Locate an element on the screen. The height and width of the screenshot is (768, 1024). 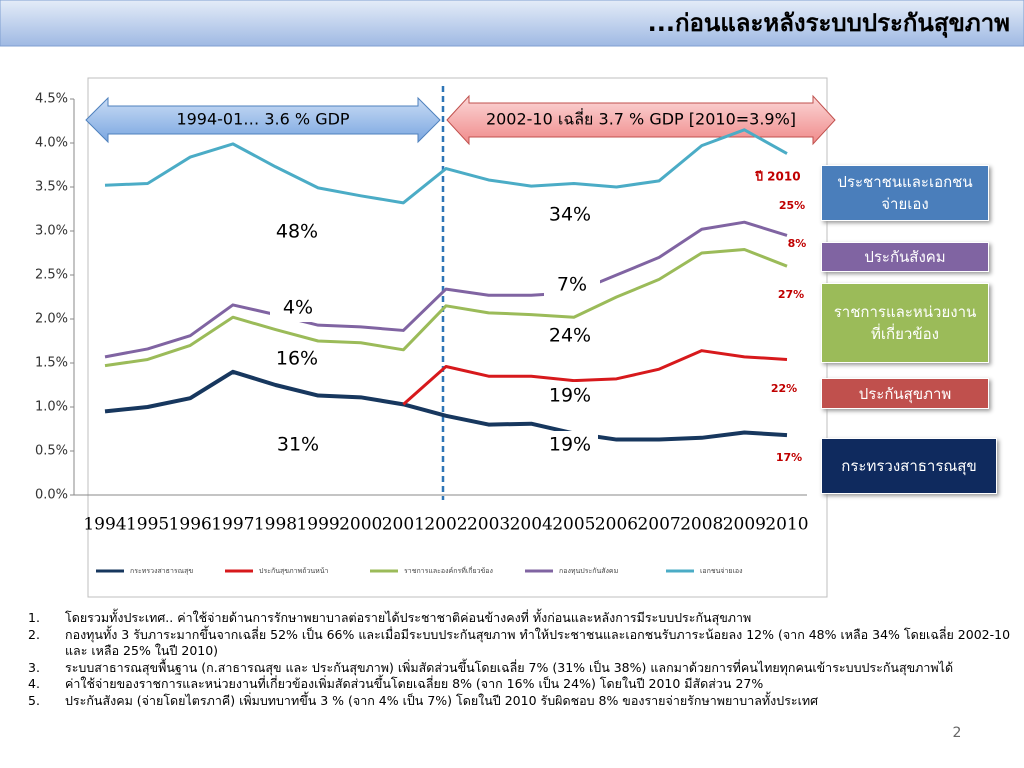
note-number: 3. is located at coordinates (34, 667).